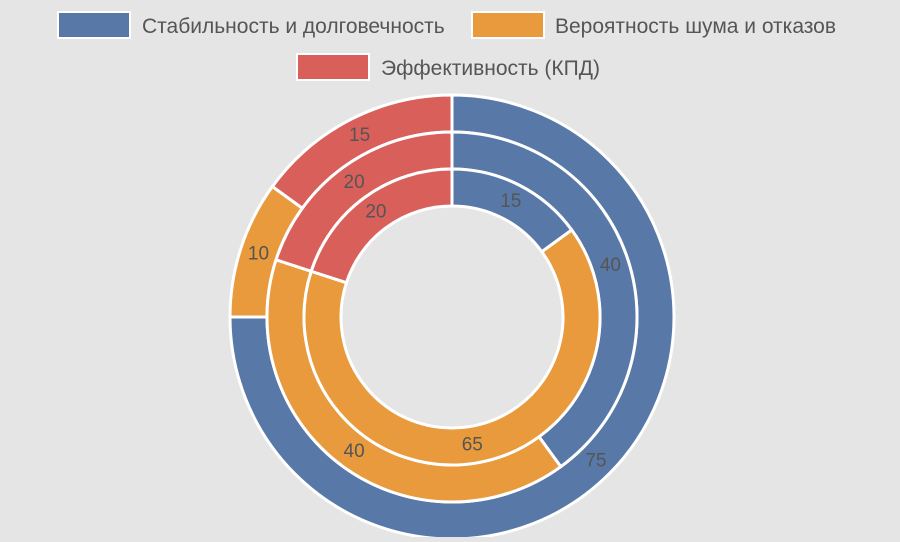  What do you see at coordinates (293, 26) in the screenshot?
I see `legend-label-stability: Стабильность и долговечность` at bounding box center [293, 26].